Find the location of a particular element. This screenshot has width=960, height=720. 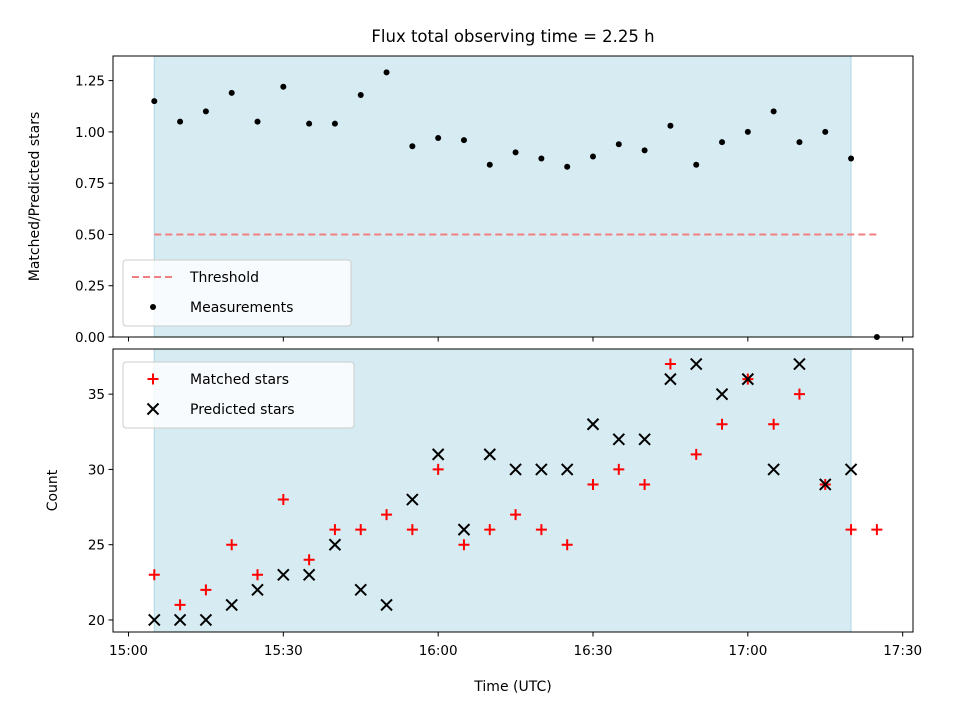

legend: Matched stars Predicted stars is located at coordinates (238, 395).